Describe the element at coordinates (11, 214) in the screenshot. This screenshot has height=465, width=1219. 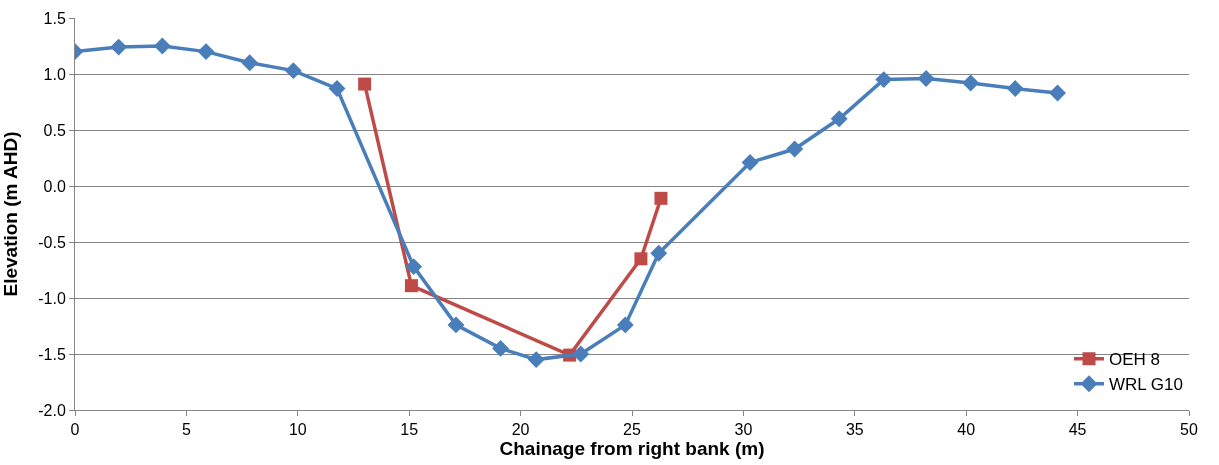
I see `y-axis-title: Elevation (m AHD)` at that location.